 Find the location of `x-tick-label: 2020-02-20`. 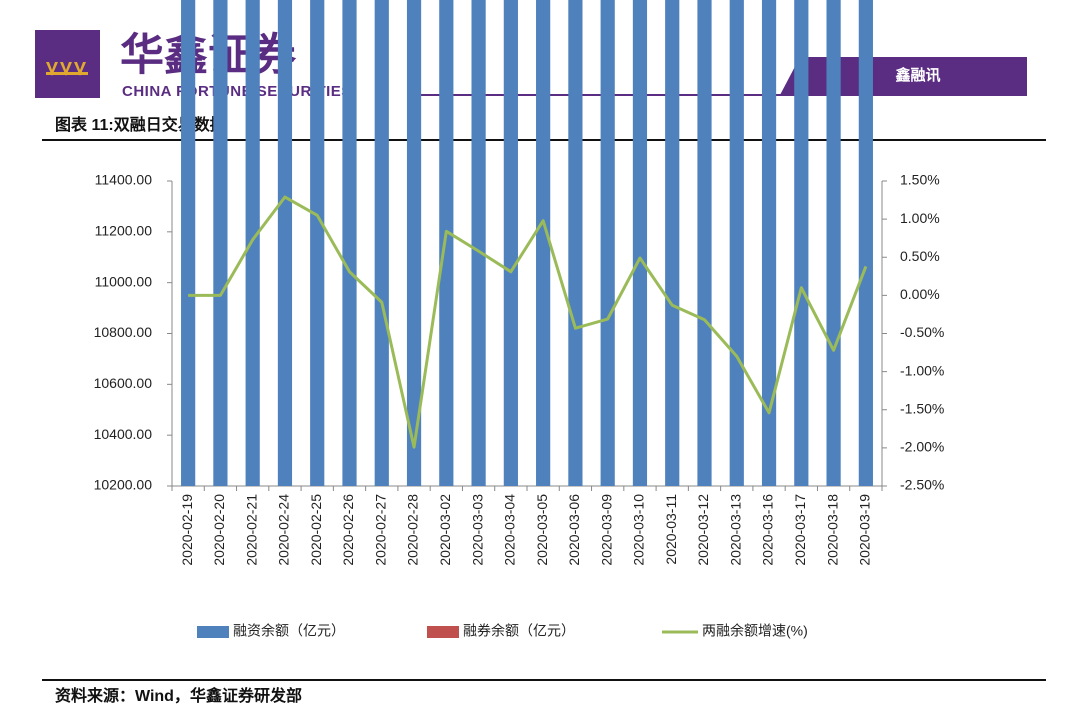

x-tick-label: 2020-02-20 is located at coordinates (219, 530).